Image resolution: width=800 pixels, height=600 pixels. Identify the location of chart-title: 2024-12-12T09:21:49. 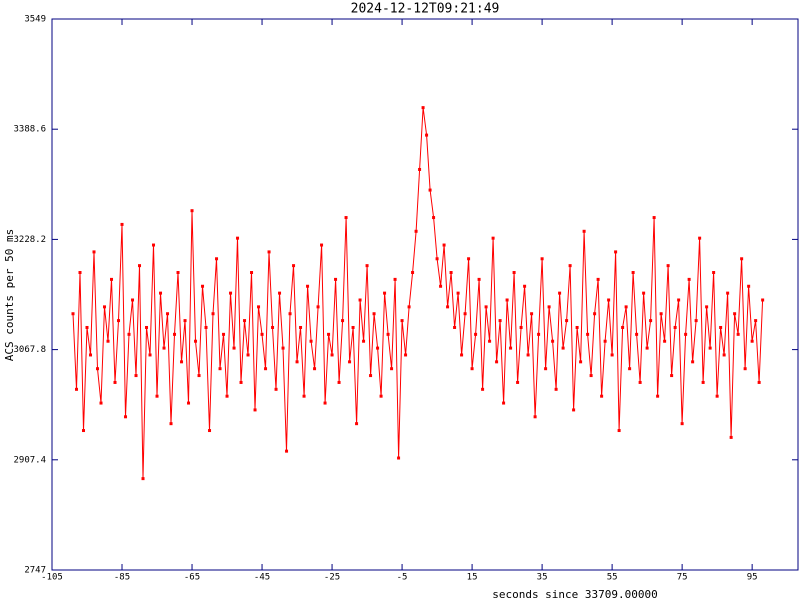
(425, 9).